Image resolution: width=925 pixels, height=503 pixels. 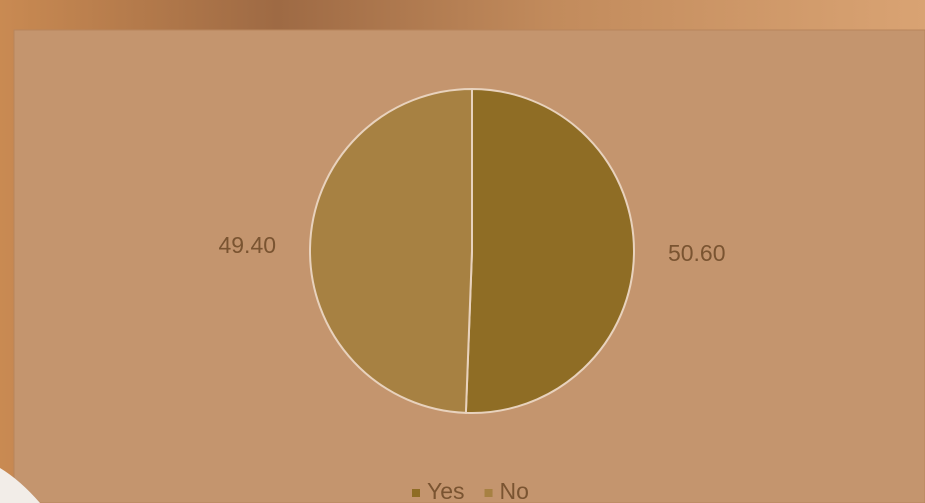 What do you see at coordinates (247, 245) in the screenshot?
I see `data-label: 49.40` at bounding box center [247, 245].